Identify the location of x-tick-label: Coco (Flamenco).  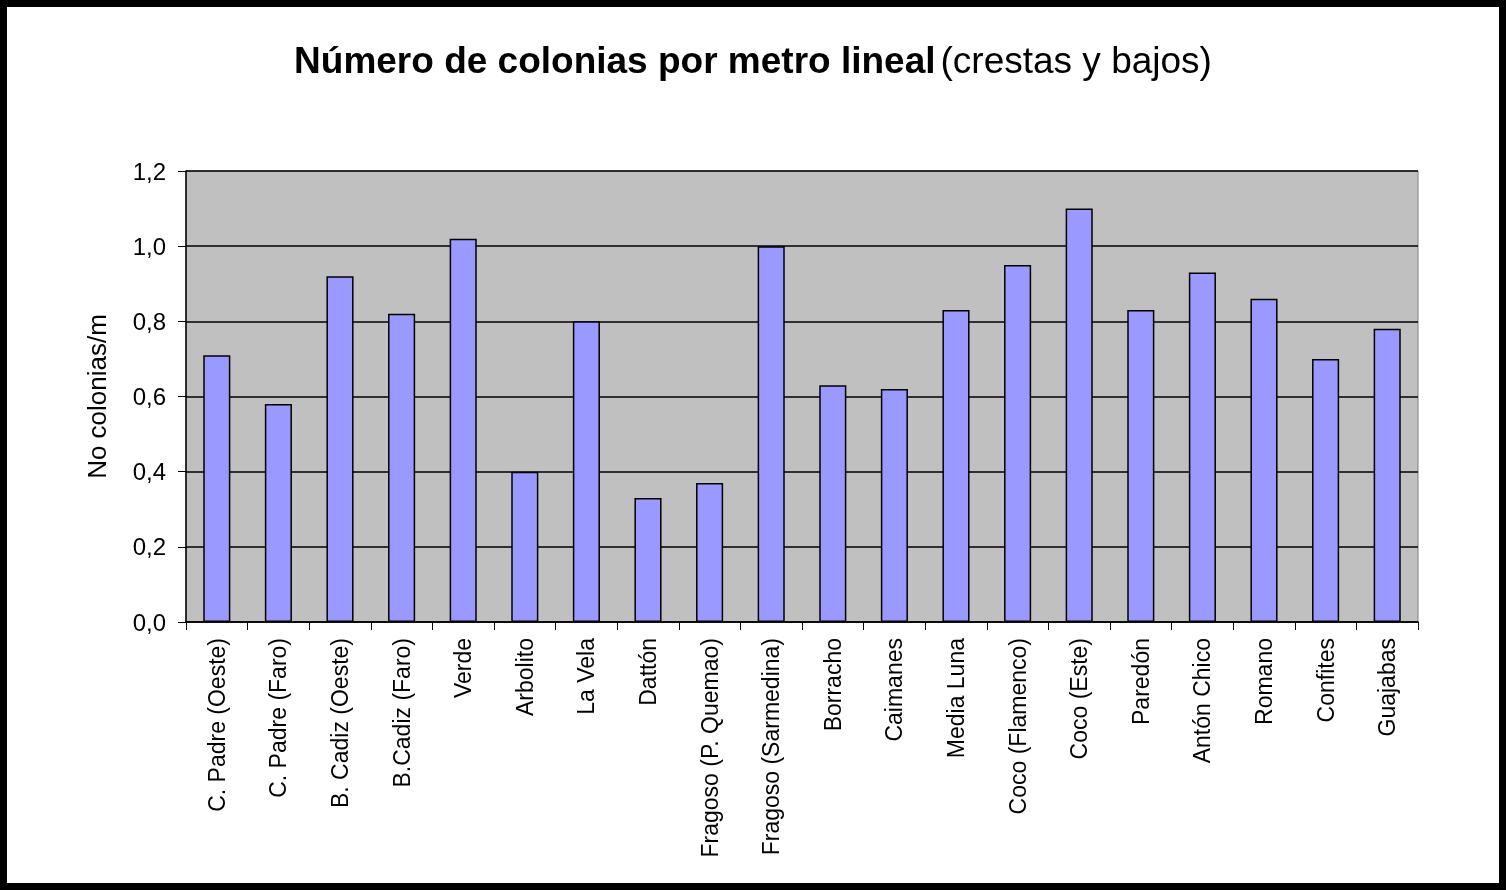
(1017, 726).